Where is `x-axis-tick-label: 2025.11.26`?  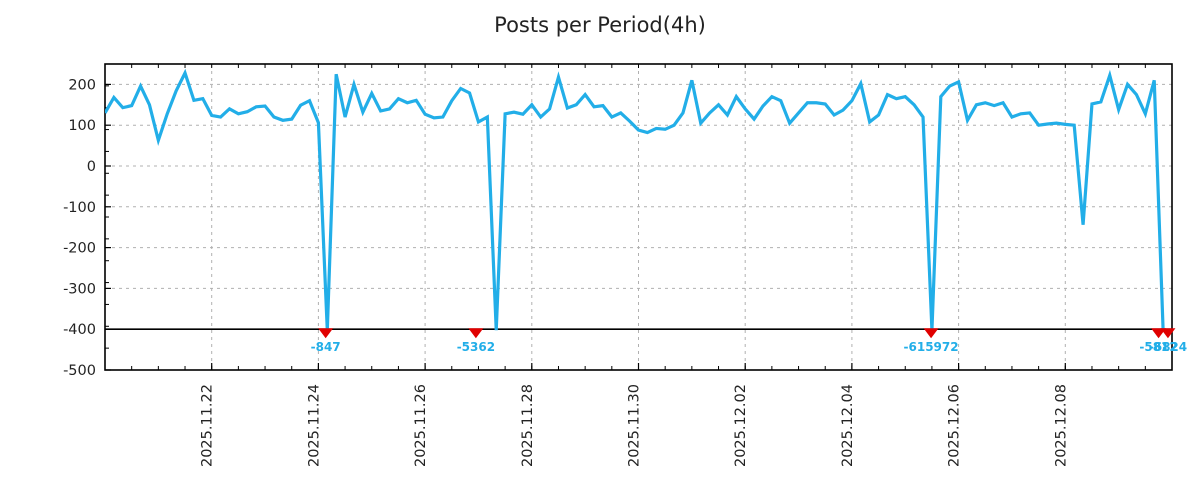 x-axis-tick-label: 2025.11.26 is located at coordinates (421, 425).